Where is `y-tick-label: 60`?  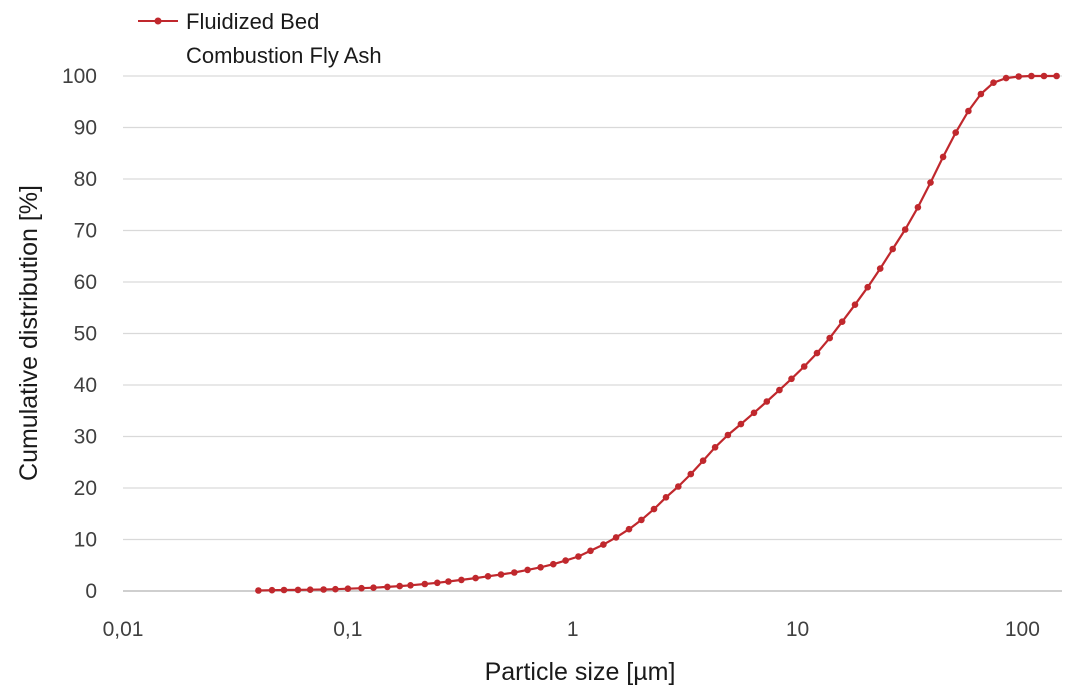 y-tick-label: 60 is located at coordinates (85, 282).